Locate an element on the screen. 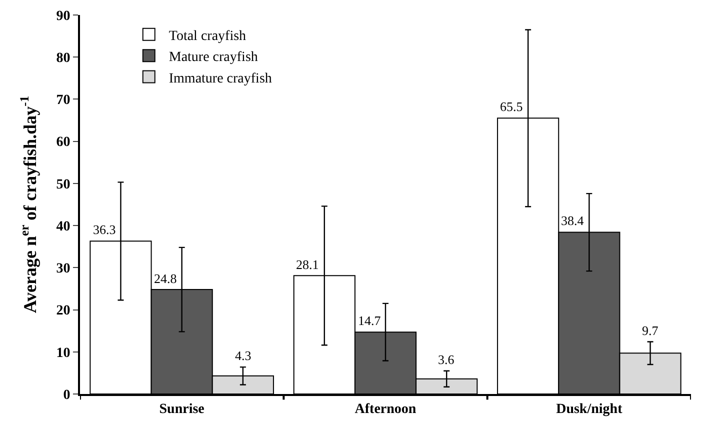 This screenshot has height=434, width=701. data-label: 38.4 is located at coordinates (572, 220).